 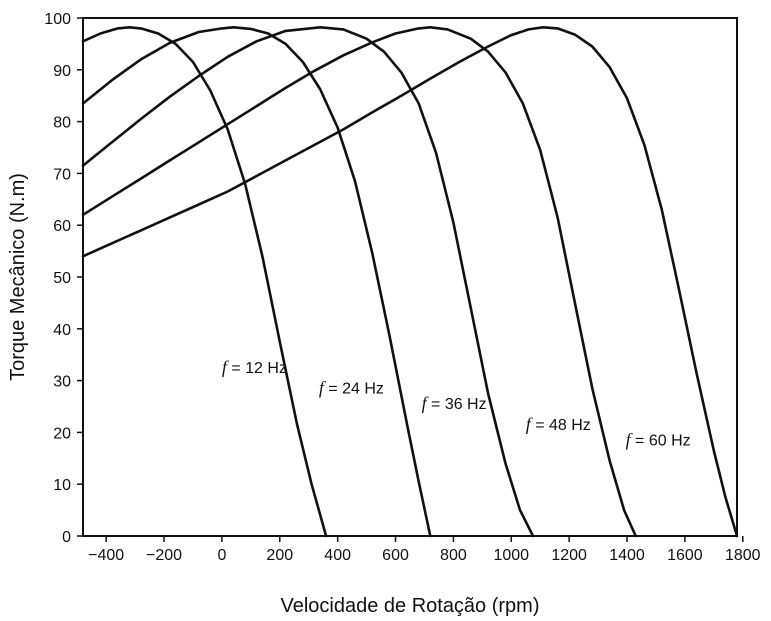 What do you see at coordinates (337, 555) in the screenshot?
I see `x-tick-label: 400` at bounding box center [337, 555].